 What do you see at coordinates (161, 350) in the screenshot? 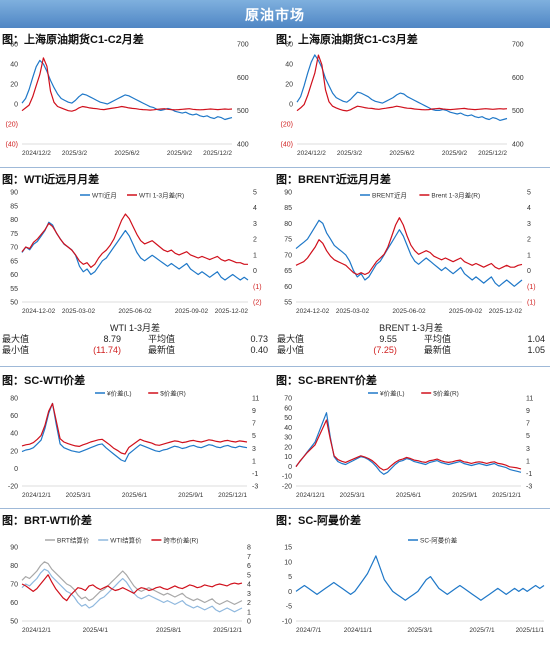
I see `stat-label: 最新值` at bounding box center [161, 350].